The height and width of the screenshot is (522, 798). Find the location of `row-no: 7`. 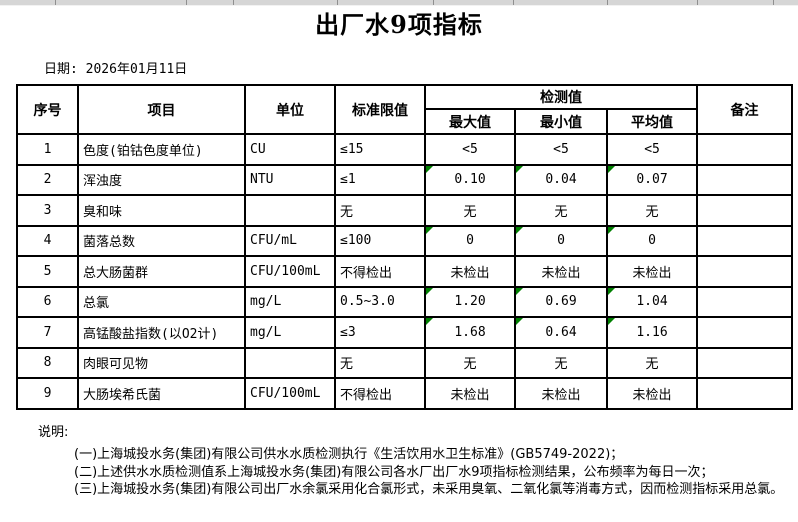

row-no: 7 is located at coordinates (47, 332).